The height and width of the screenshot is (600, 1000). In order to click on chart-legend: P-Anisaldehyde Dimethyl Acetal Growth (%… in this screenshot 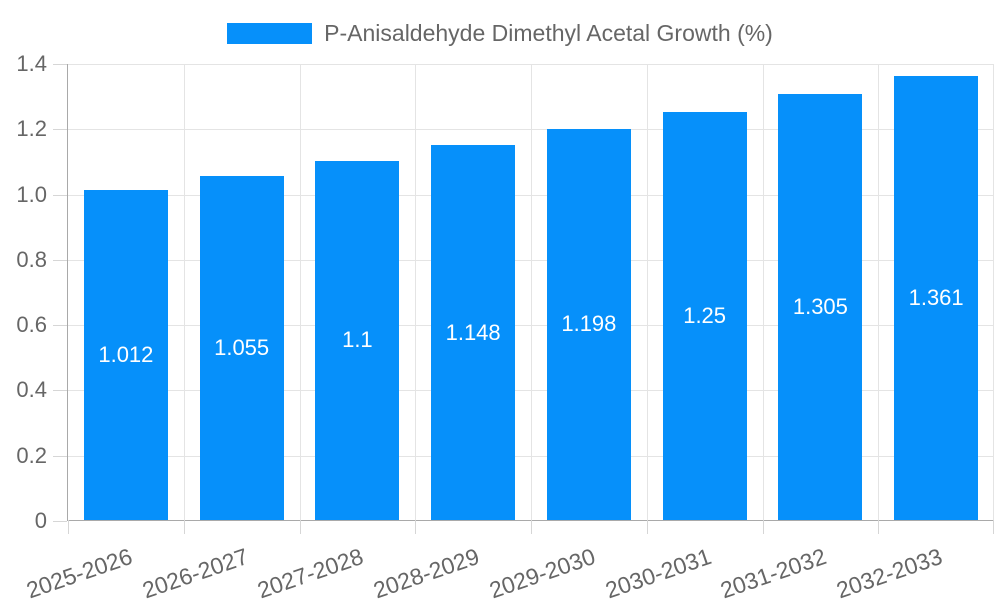, I will do `click(500, 33)`.